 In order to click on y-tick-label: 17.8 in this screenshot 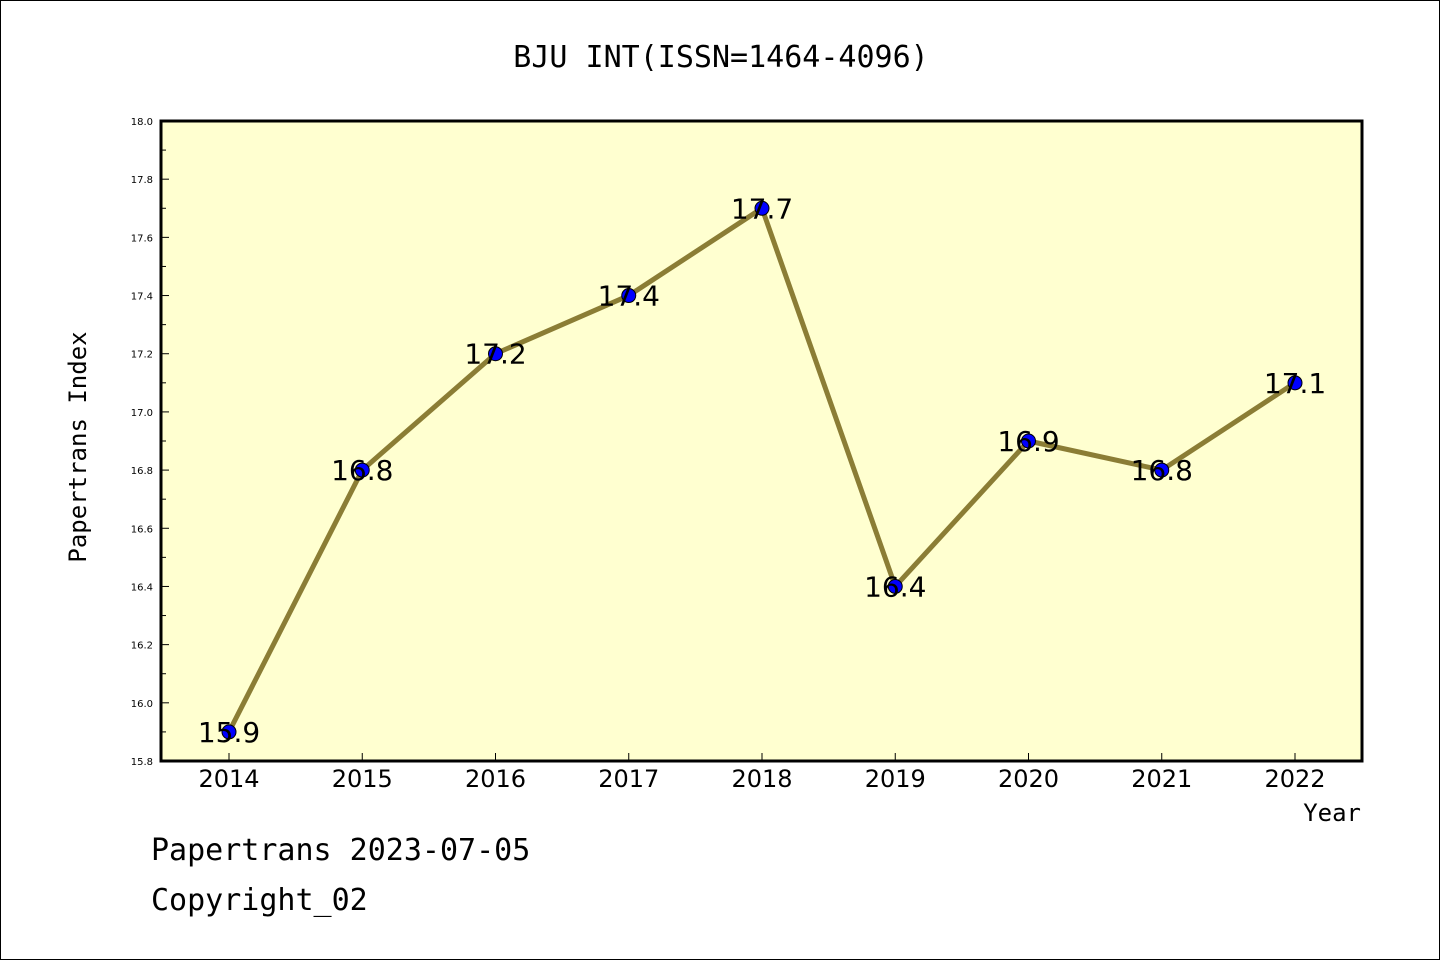, I will do `click(142, 180)`.